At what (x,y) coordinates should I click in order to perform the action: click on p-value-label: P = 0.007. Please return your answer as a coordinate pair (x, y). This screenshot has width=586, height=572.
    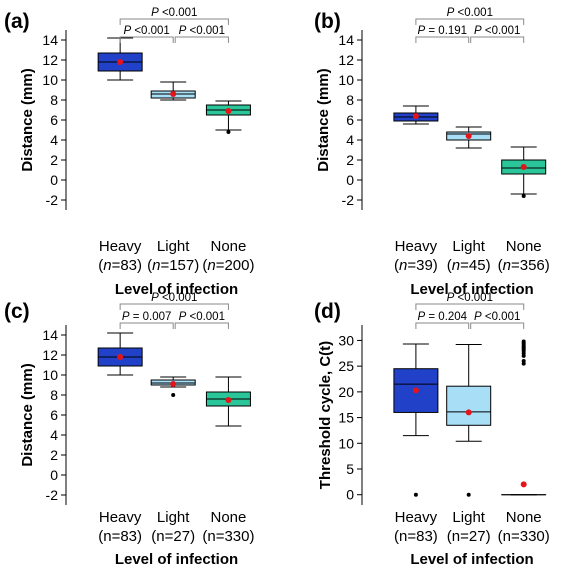
    Looking at the image, I should click on (147, 317).